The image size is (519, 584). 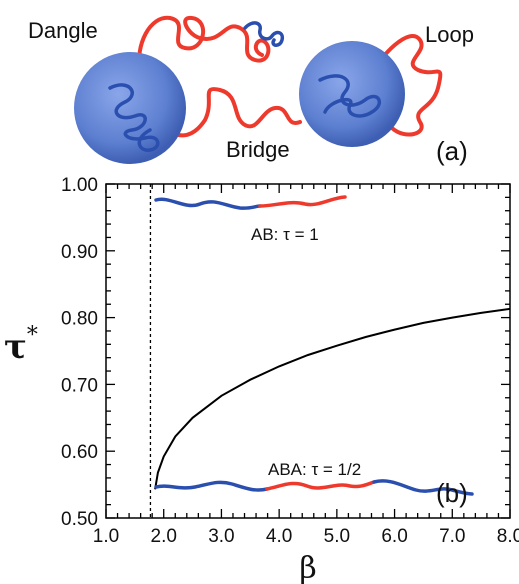 What do you see at coordinates (258, 149) in the screenshot?
I see `bridge-label: Bridge` at bounding box center [258, 149].